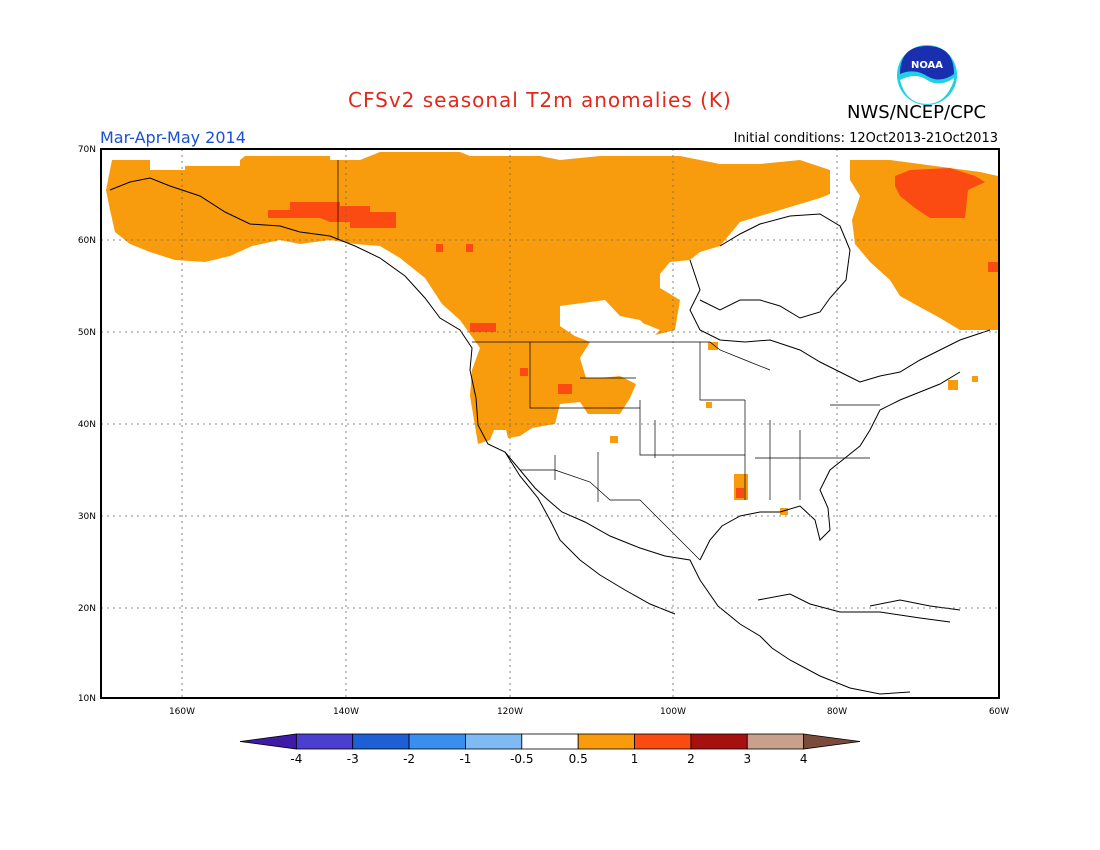  Describe the element at coordinates (837, 712) in the screenshot. I see `lon-label-80w: 80W` at that location.